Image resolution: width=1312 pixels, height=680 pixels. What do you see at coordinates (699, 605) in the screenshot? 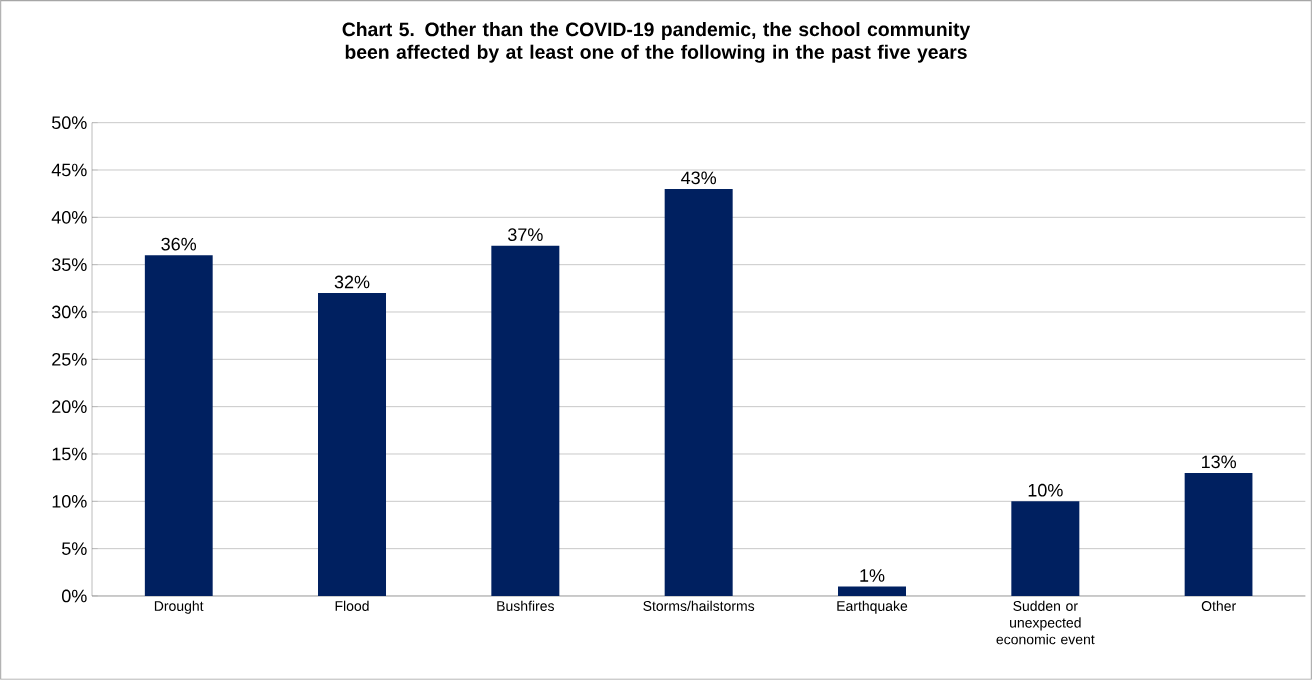
I see `x-tick-label: Storms/hailstorms` at bounding box center [699, 605].